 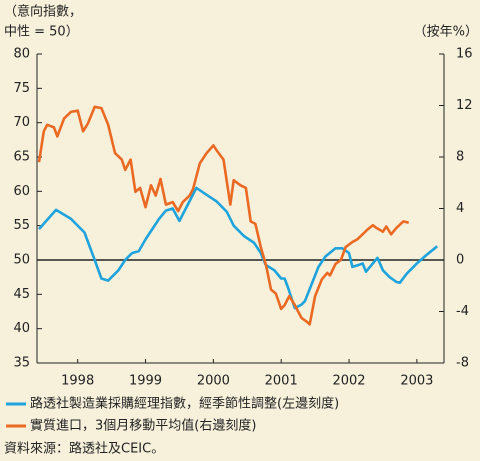 I want to click on legend-label: 路透社製造業採購經理指數，經季節性調整(左邊刻度), so click(x=184, y=404).